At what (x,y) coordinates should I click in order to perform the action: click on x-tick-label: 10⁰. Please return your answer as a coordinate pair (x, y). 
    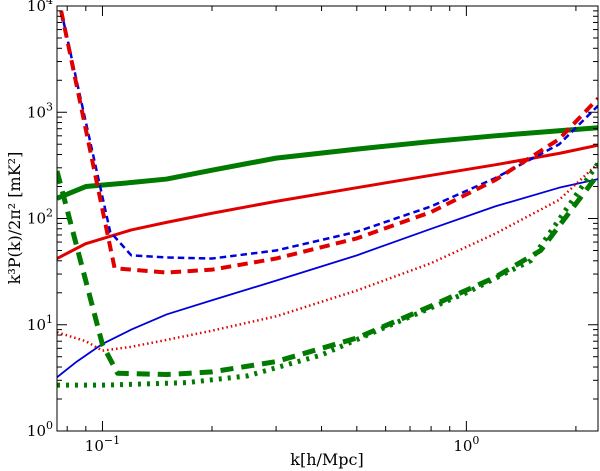
    Looking at the image, I should click on (466, 444).